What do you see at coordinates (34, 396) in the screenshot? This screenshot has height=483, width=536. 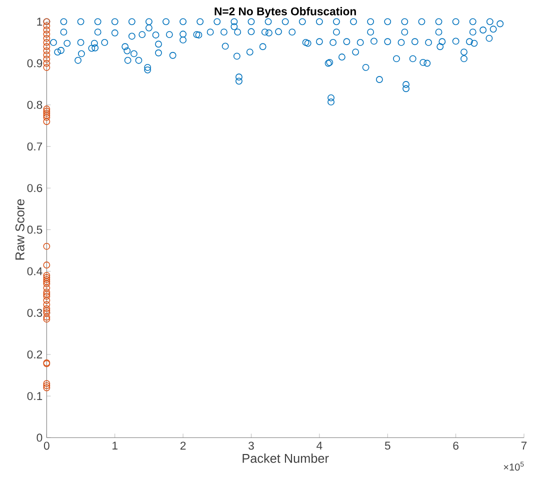 I see `y-tick-label: 0.1` at bounding box center [34, 396].